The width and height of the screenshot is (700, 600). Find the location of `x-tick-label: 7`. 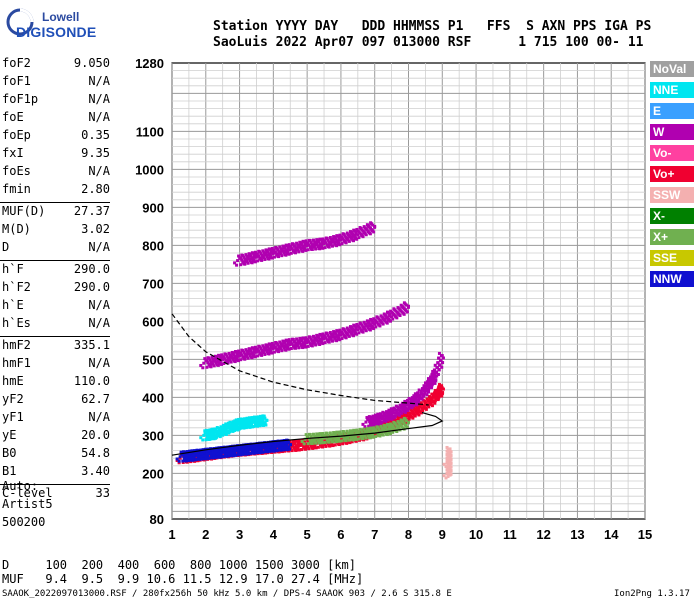

x-tick-label: 7 is located at coordinates (374, 534).